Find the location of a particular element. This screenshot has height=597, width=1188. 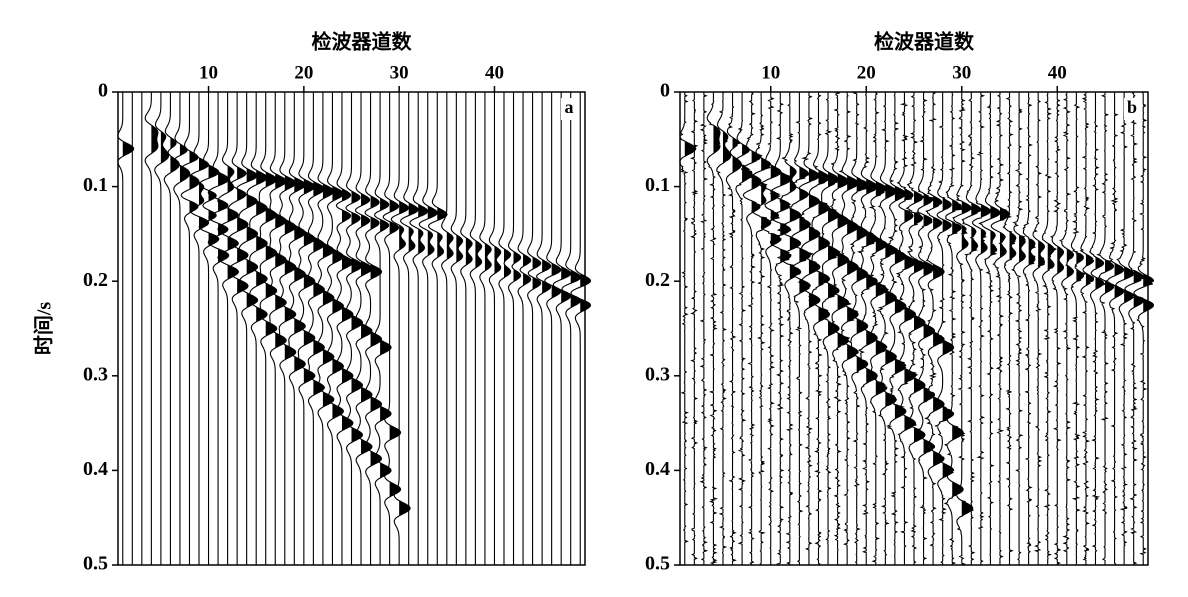

x-axis-title: 检波器道数 is located at coordinates (362, 42).